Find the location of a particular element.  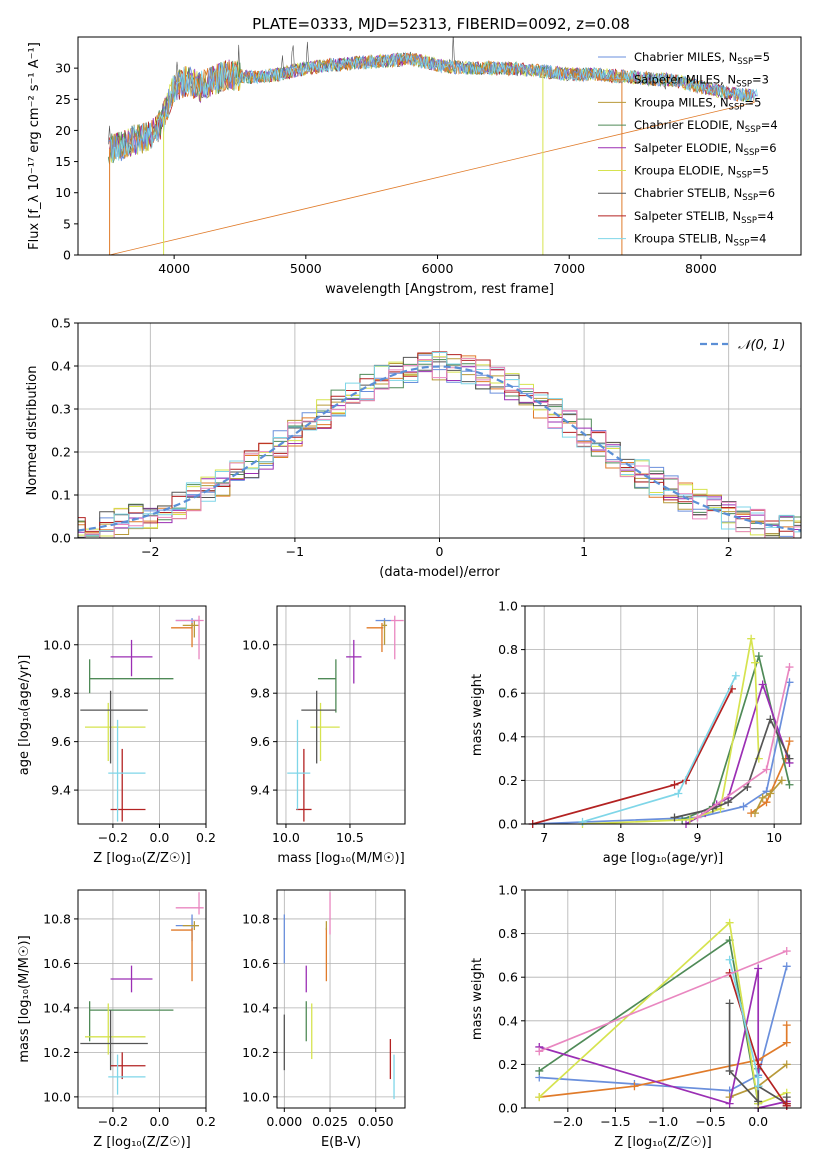

x-tick-label: 2 is located at coordinates (729, 551).